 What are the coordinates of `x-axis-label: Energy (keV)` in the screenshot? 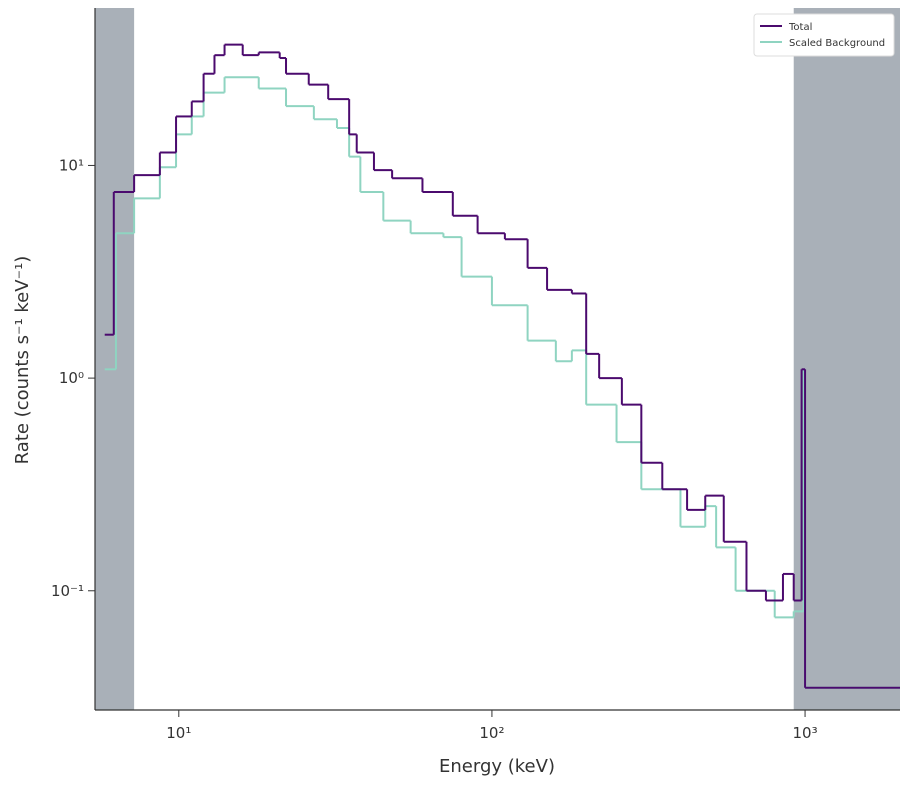 It's located at (497, 766).